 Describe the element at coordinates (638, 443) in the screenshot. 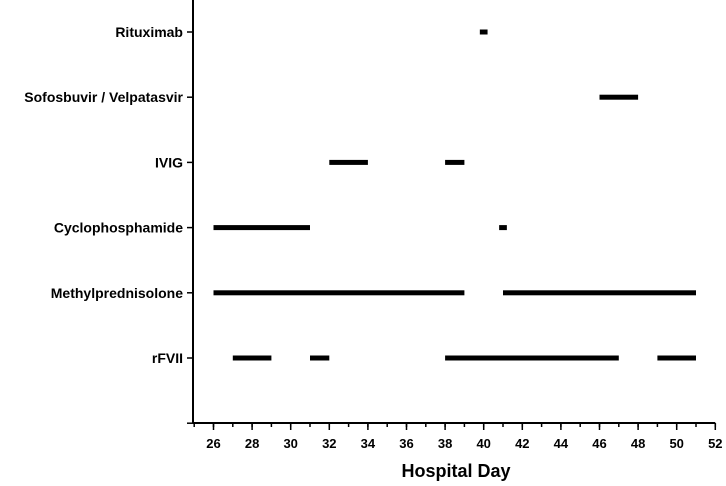

I see `x-tick-label: 48` at that location.